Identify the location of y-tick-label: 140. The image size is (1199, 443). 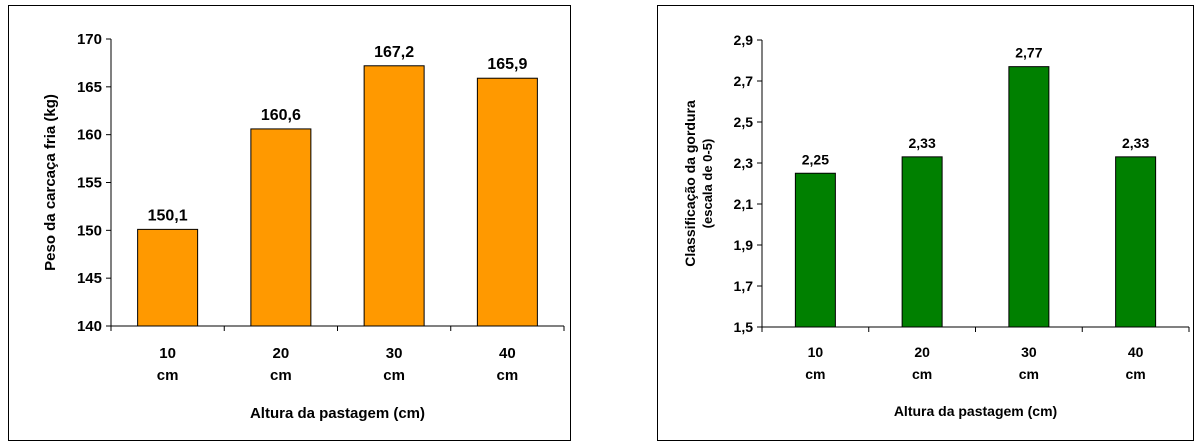
(89, 326).